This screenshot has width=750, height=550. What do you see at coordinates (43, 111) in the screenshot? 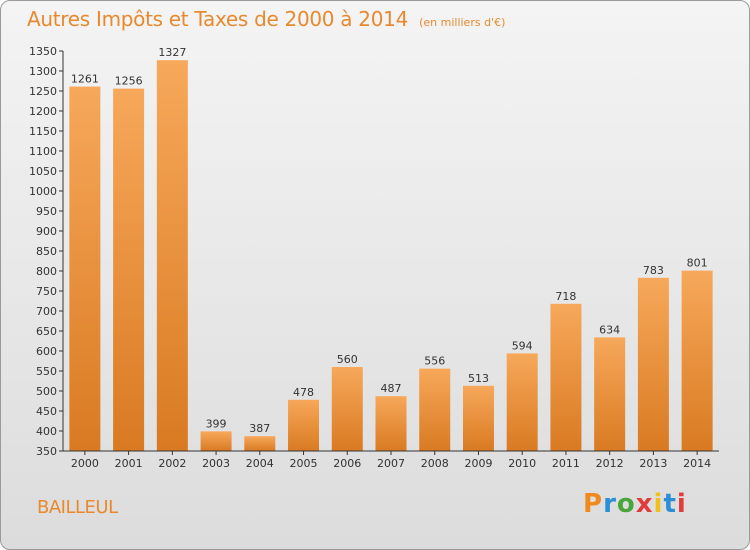
I see `y-tick-label: 1200` at bounding box center [43, 111].